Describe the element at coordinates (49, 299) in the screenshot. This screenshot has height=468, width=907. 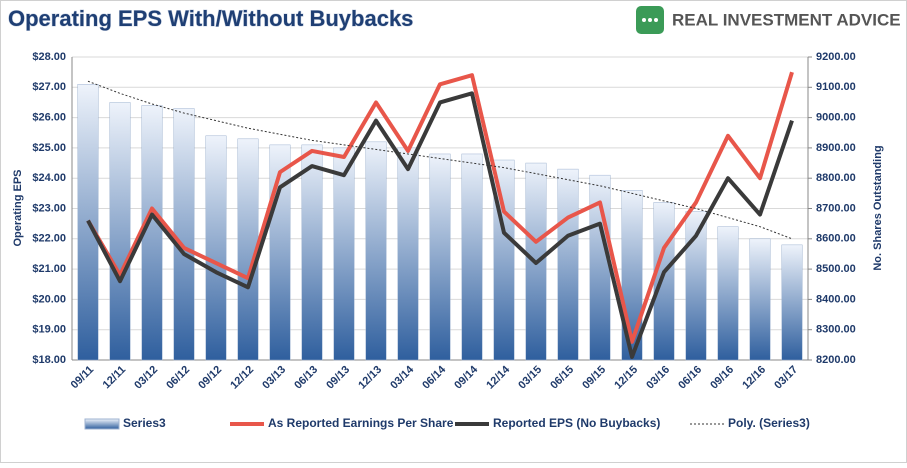
I see `y-tick-label: $20.00` at that location.